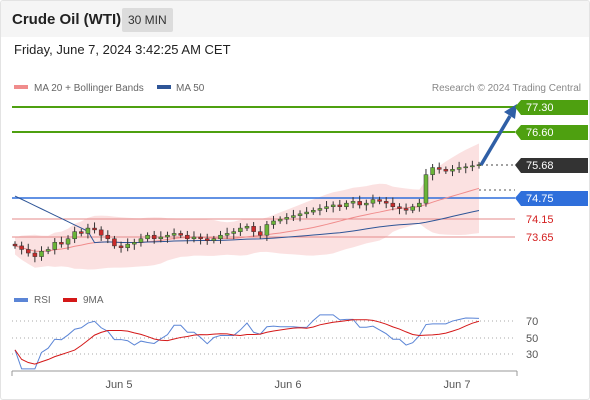  What do you see at coordinates (540, 238) in the screenshot?
I see `level-label-73-65: 73.65` at bounding box center [540, 238].